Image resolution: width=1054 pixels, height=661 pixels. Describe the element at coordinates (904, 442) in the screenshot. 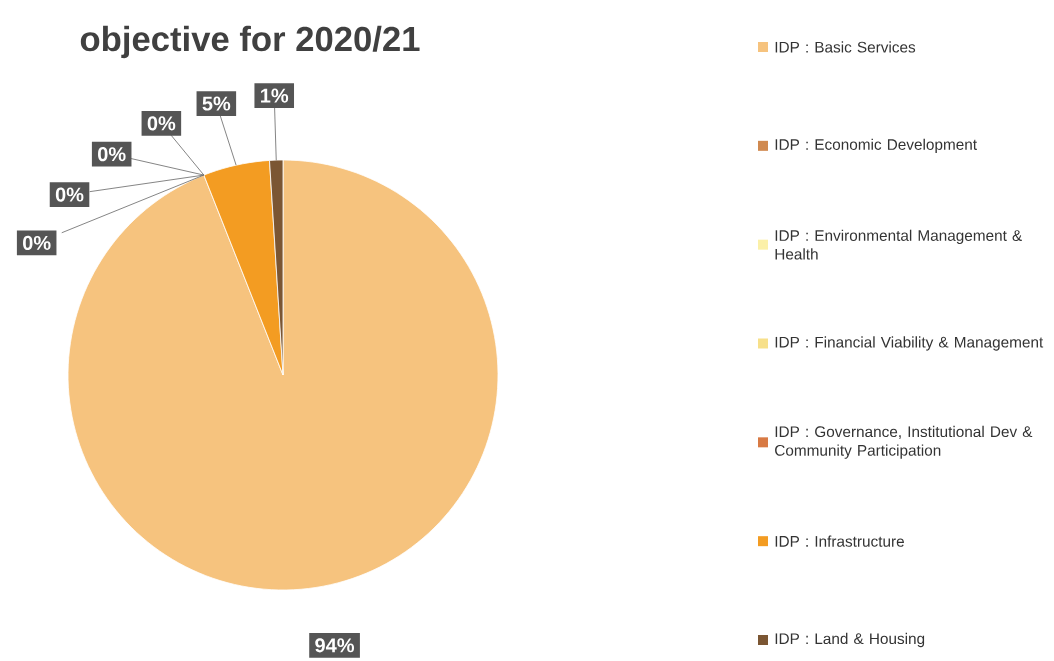

I see `legend-label: IDP : Governance, Institutional Dev & Community Participation` at that location.